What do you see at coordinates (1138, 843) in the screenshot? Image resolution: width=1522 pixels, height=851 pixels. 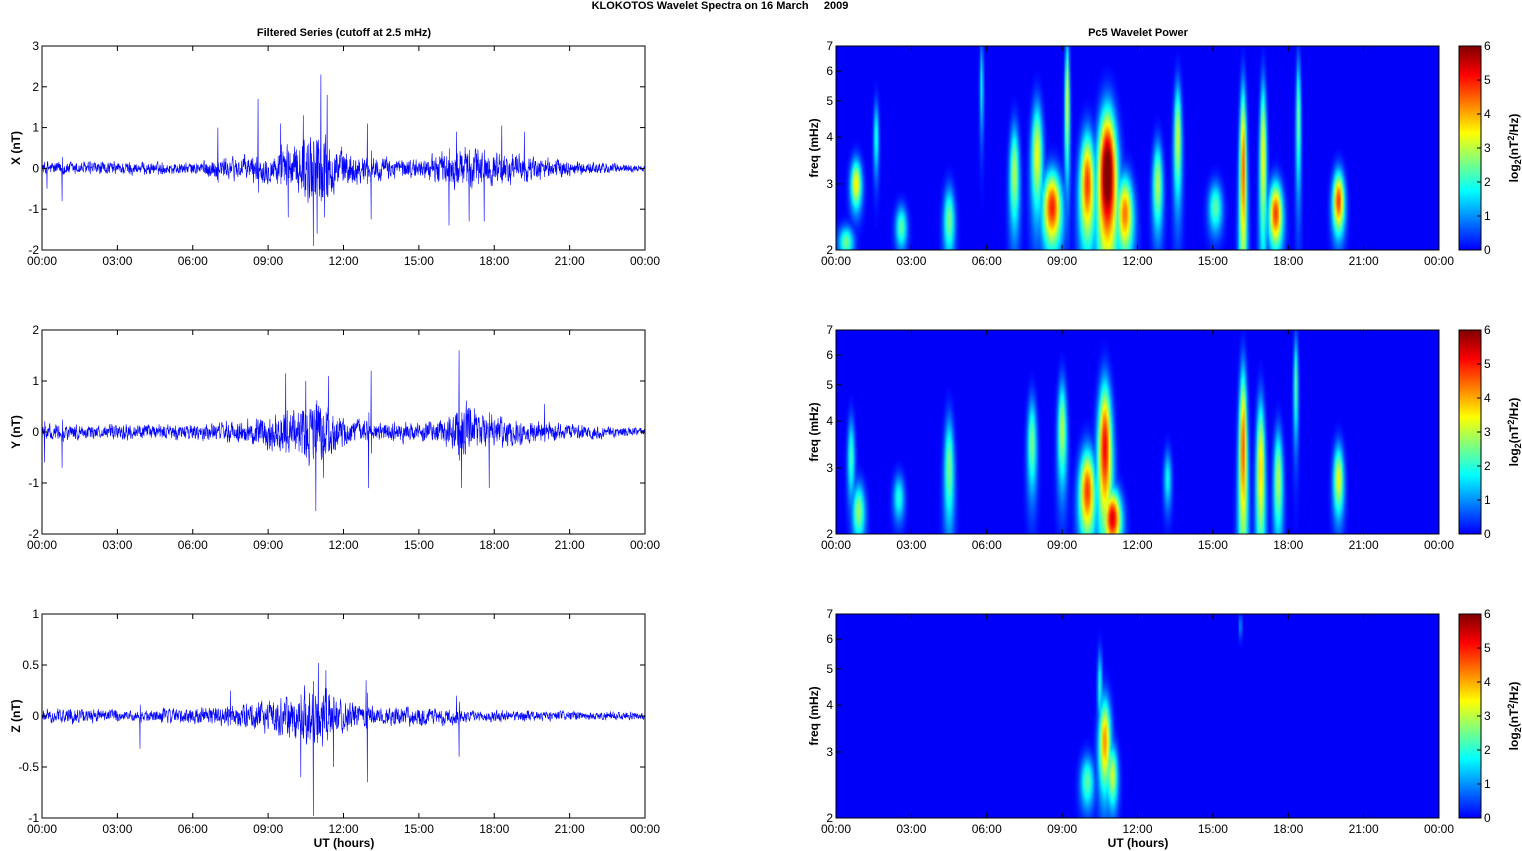 I see `x-axis-label-right: UT (hours)` at bounding box center [1138, 843].